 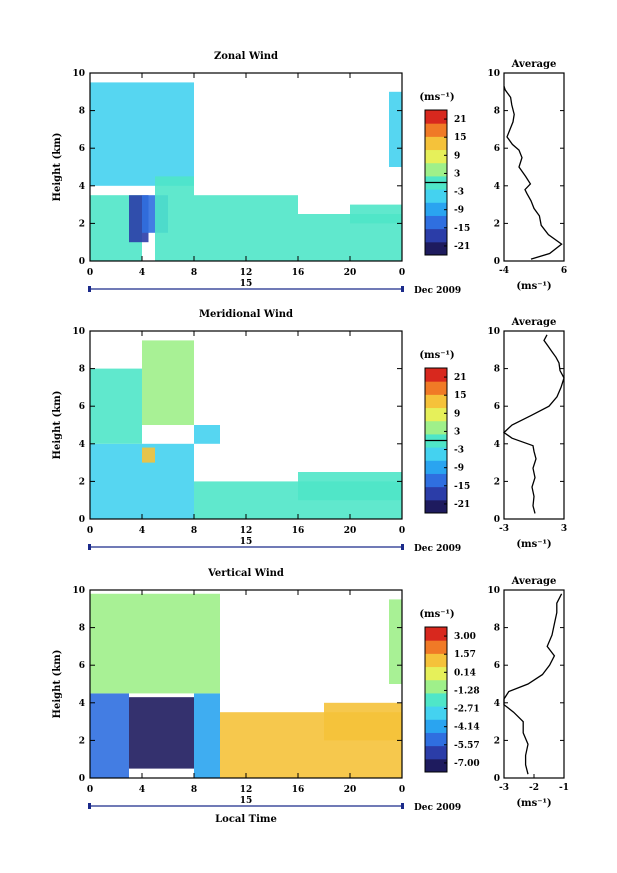 I want to click on colorbar-unit: (ms⁻¹), so click(x=436, y=614).